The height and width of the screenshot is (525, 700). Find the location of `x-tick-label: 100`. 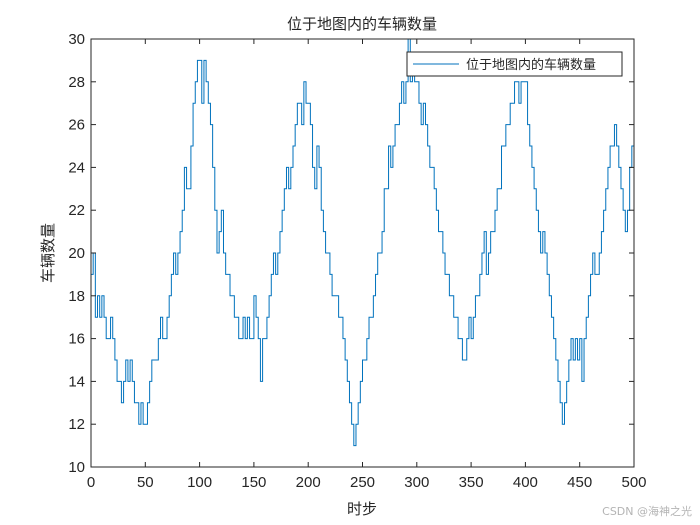

x-tick-label: 100 is located at coordinates (199, 482).